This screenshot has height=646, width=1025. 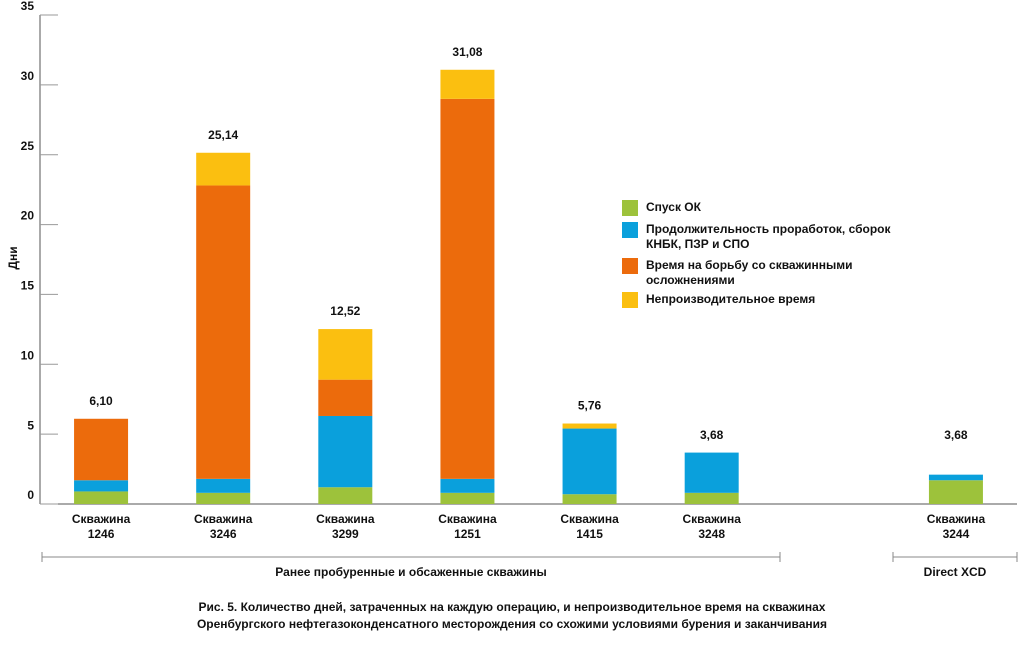 What do you see at coordinates (590, 406) in the screenshot?
I see `total-label: 5,76` at bounding box center [590, 406].